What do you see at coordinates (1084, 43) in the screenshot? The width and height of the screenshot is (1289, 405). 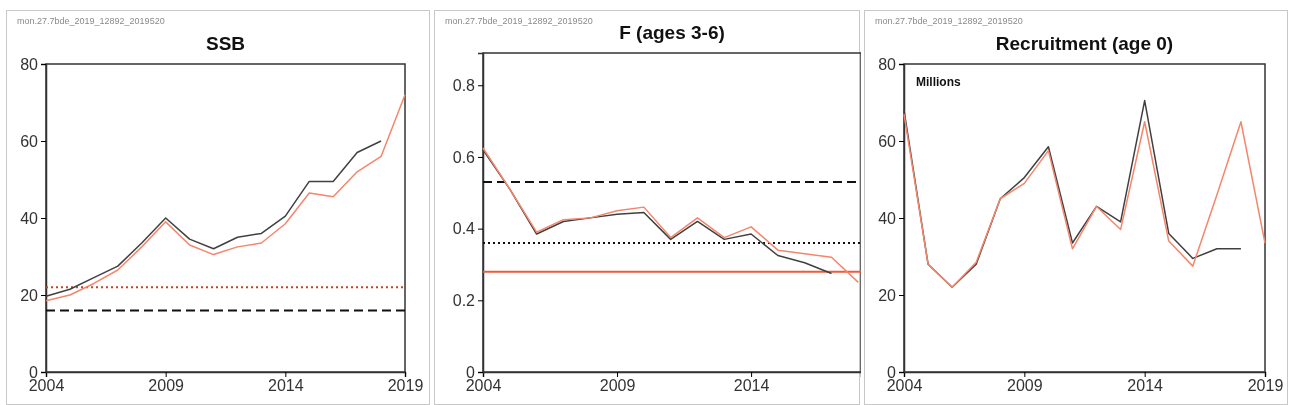 I see `chart-title: Recruitment (age 0)` at bounding box center [1084, 43].